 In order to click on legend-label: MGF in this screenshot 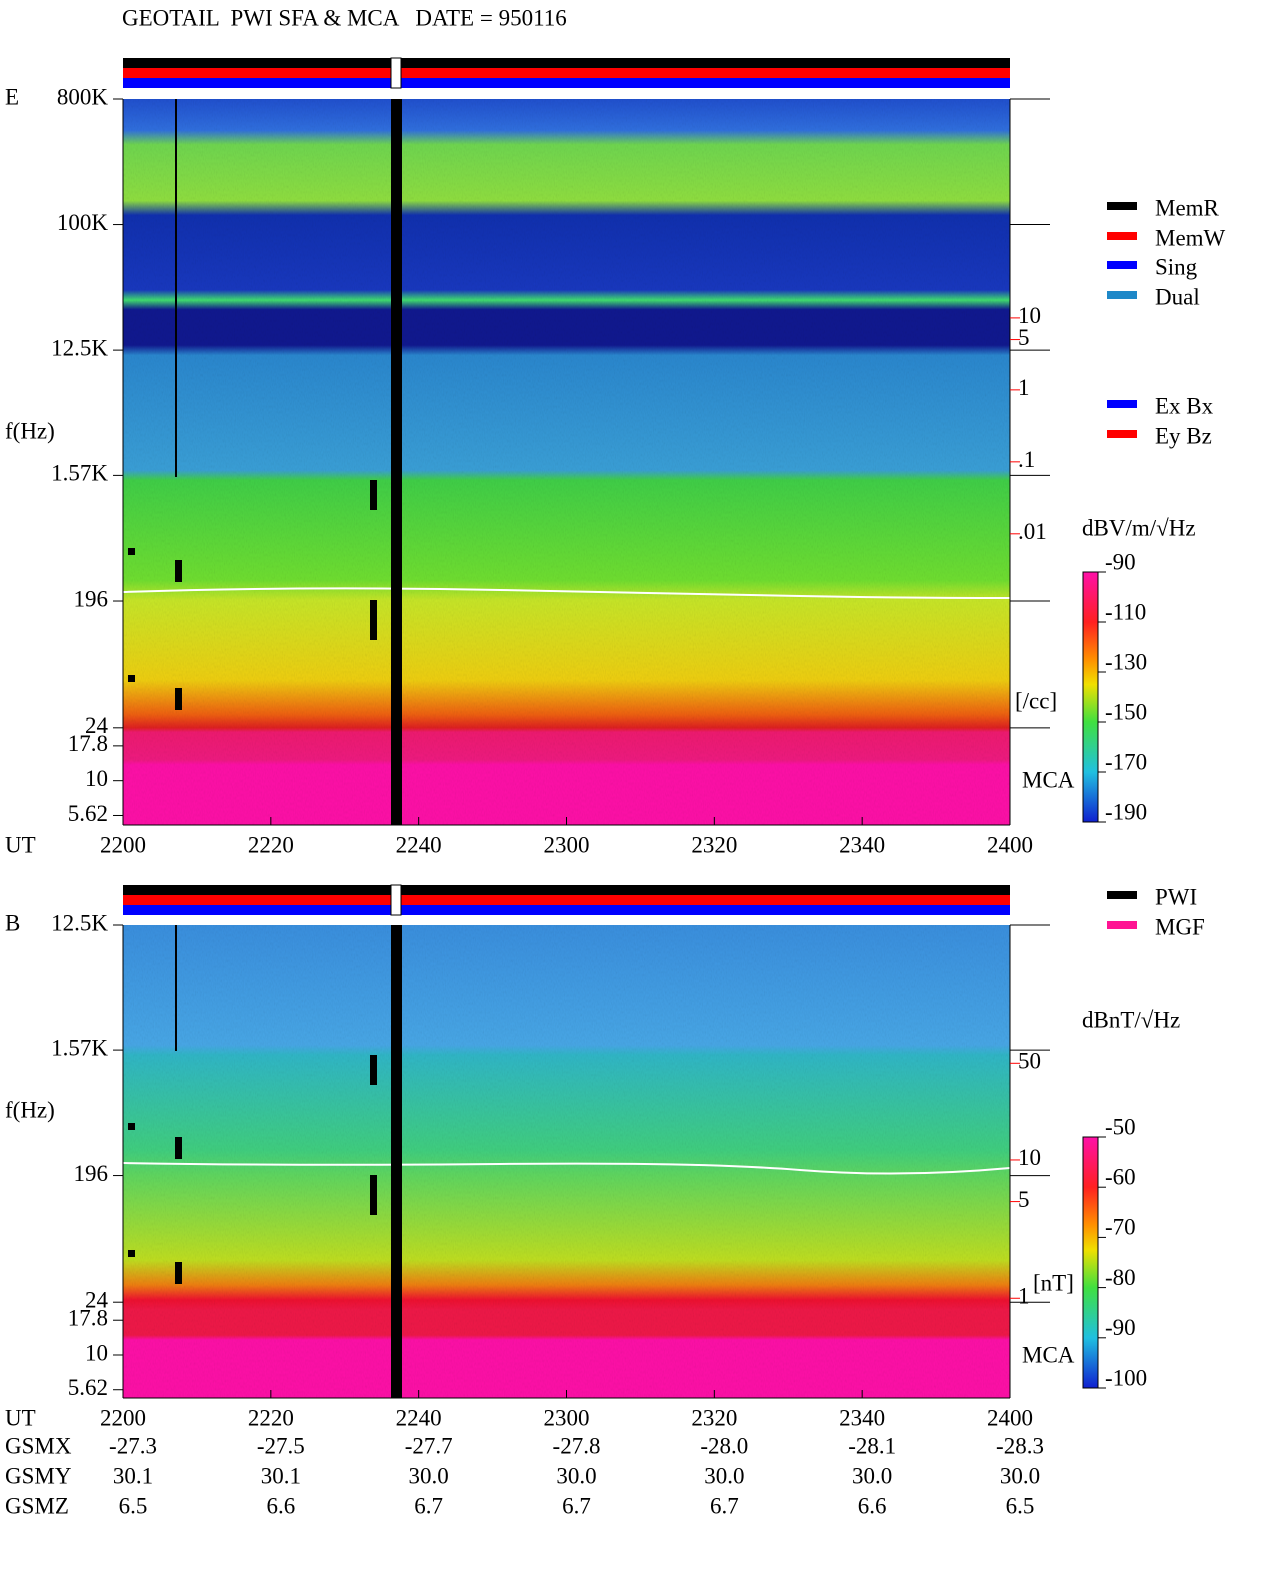, I will do `click(1180, 926)`.